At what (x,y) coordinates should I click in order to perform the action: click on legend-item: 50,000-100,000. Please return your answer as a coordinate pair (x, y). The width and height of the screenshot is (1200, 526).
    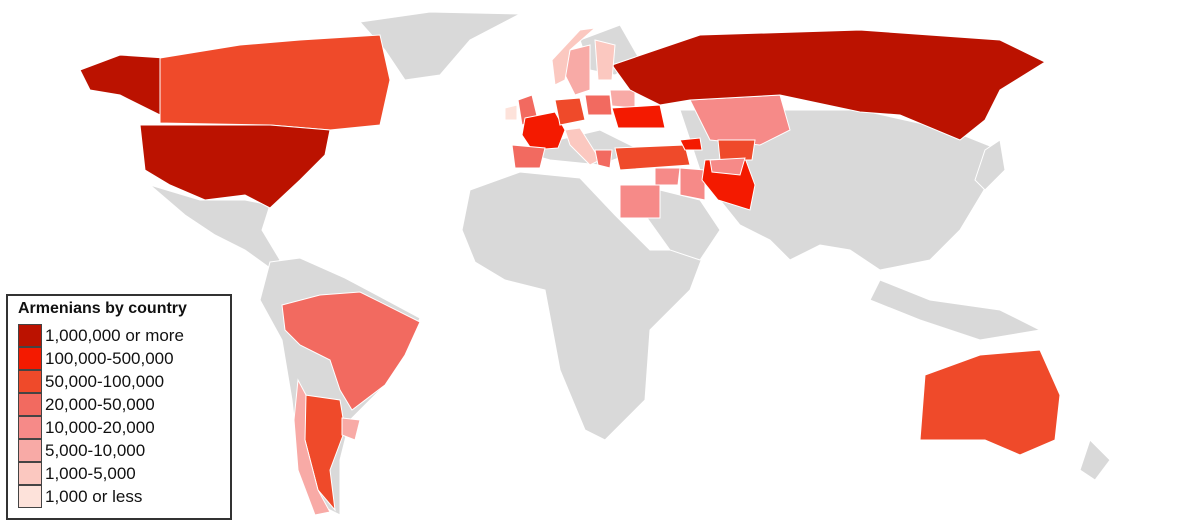
    Looking at the image, I should click on (119, 381).